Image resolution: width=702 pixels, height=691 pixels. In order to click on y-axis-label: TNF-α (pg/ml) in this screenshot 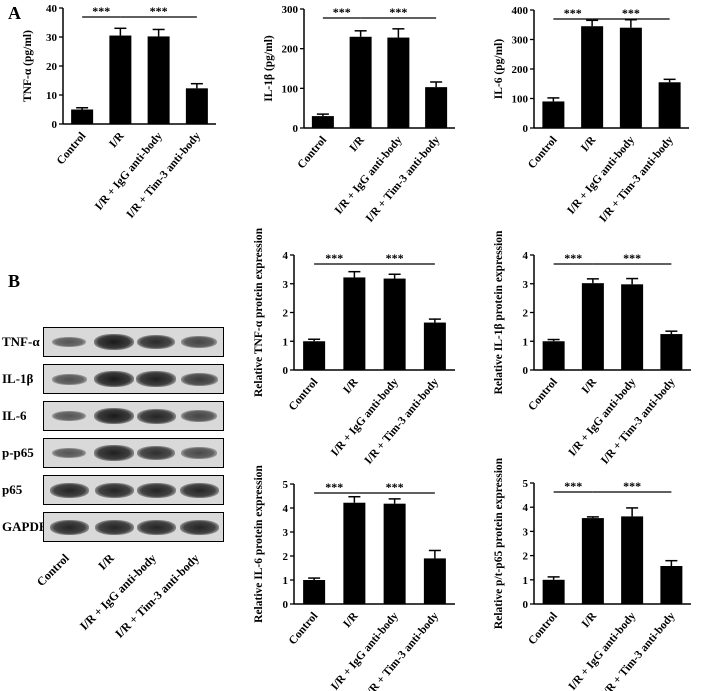, I will do `click(28, 66)`.